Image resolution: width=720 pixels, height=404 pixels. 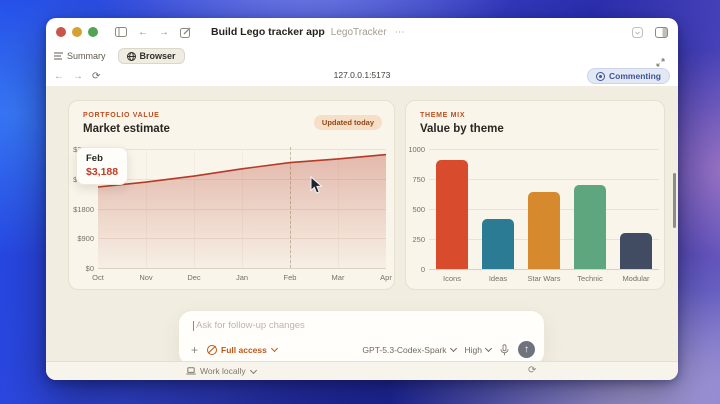 I want to click on summary-icon, so click(x=58, y=56).